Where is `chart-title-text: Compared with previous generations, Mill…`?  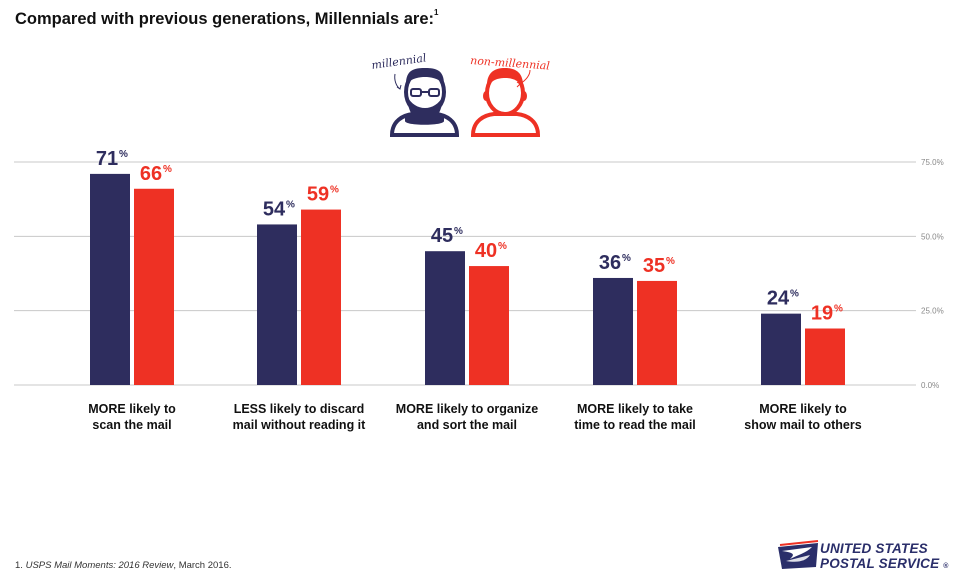 chart-title-text: Compared with previous generations, Mill… is located at coordinates (225, 19).